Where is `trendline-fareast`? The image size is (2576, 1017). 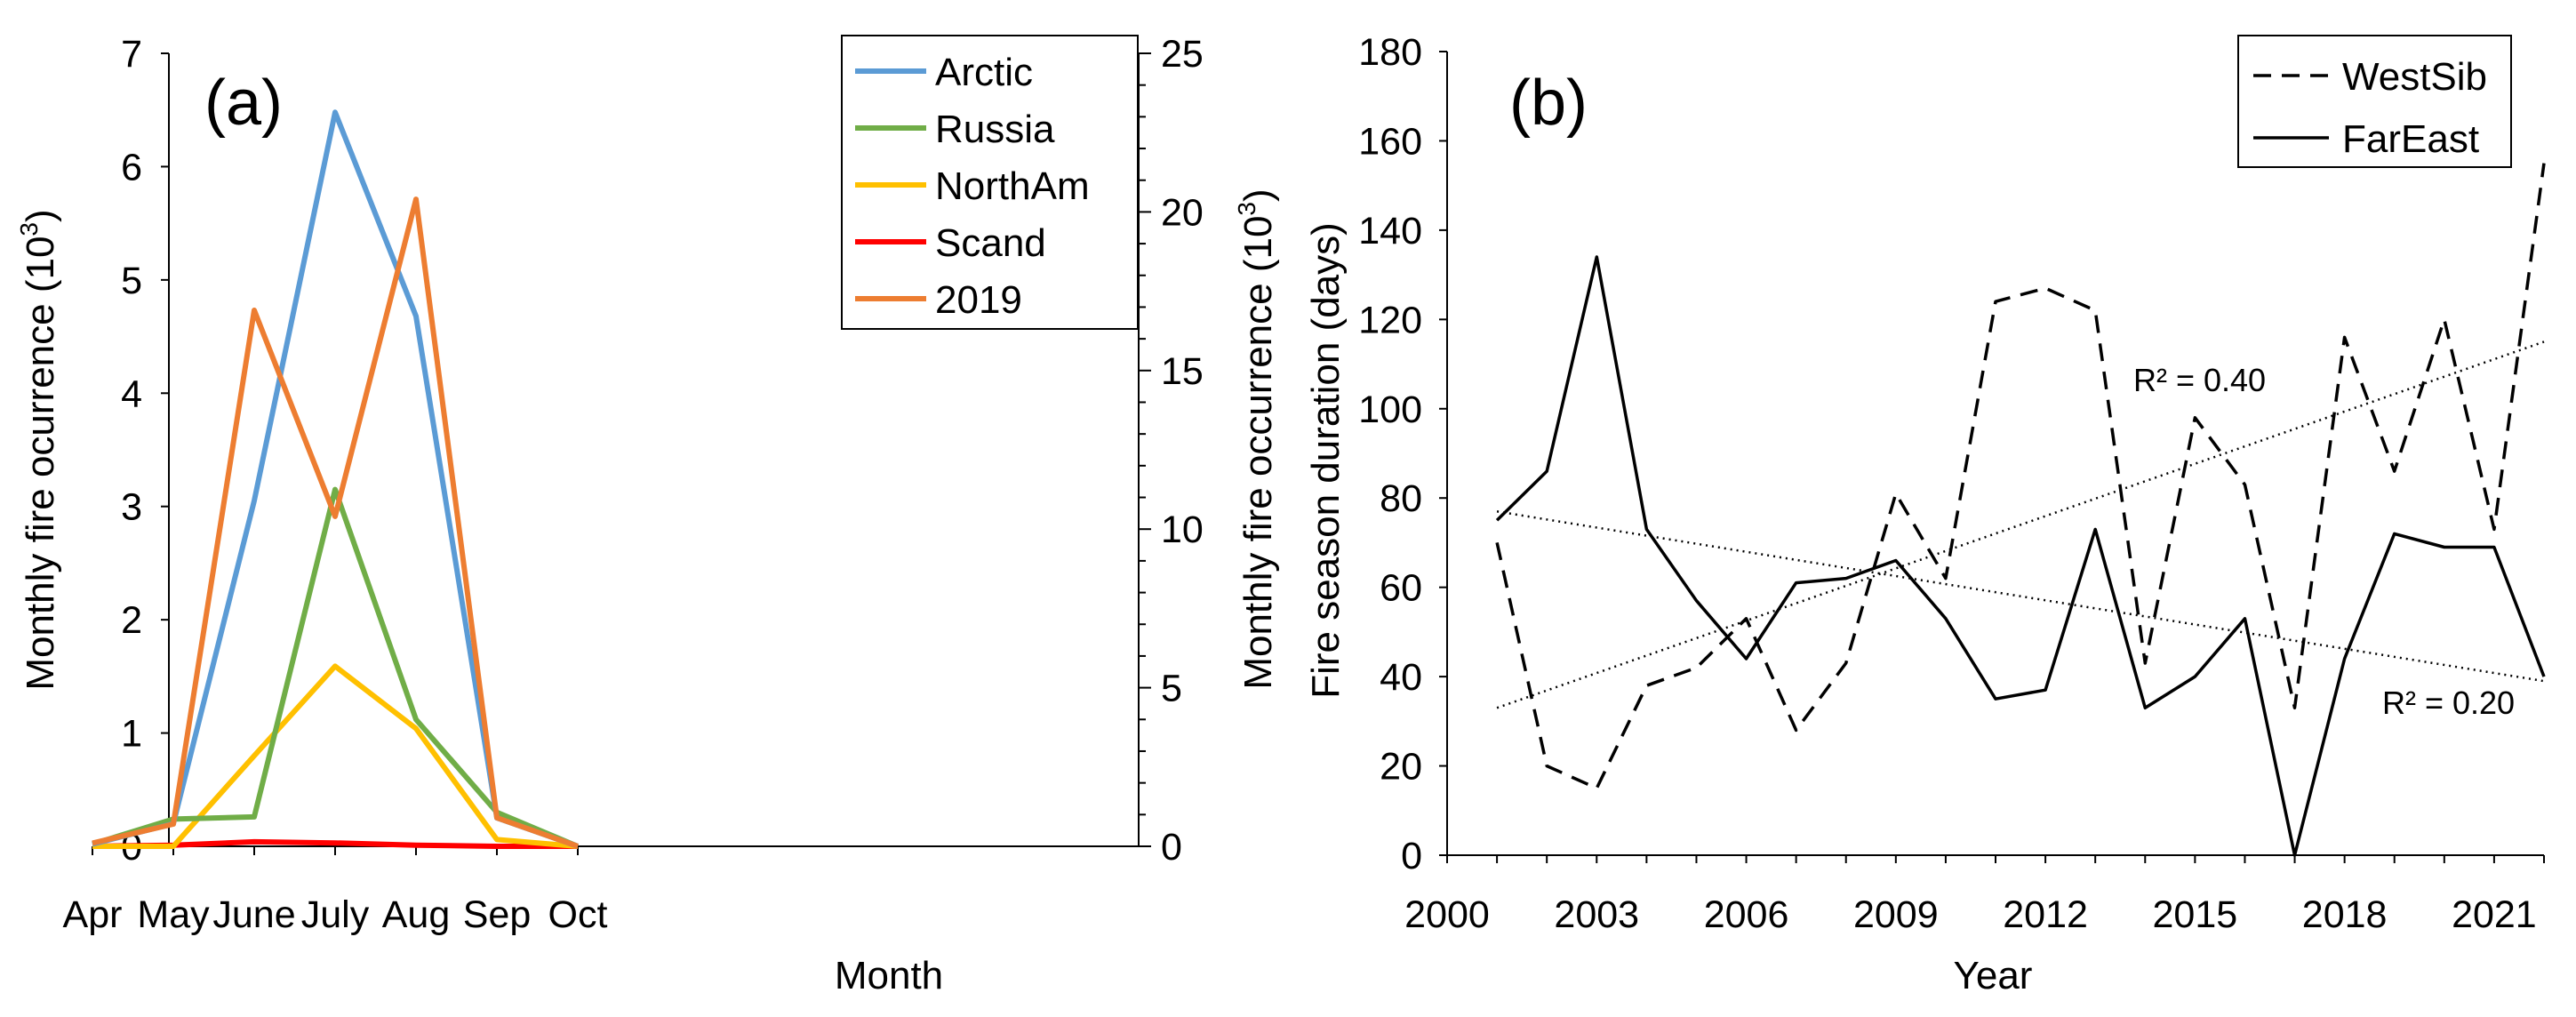 trendline-fareast is located at coordinates (2020, 596).